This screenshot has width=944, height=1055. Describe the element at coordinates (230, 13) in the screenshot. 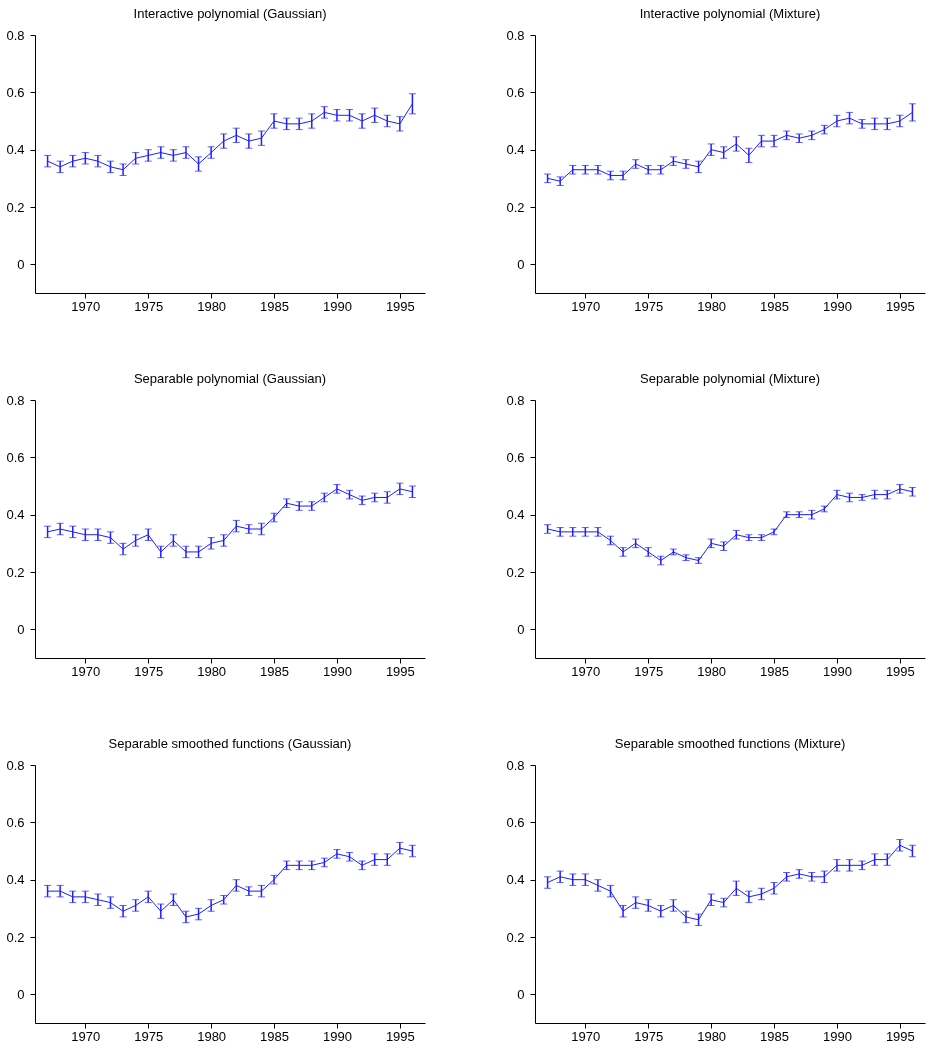

I see `chart-title: Interactive polynomial (Gaussian)` at that location.